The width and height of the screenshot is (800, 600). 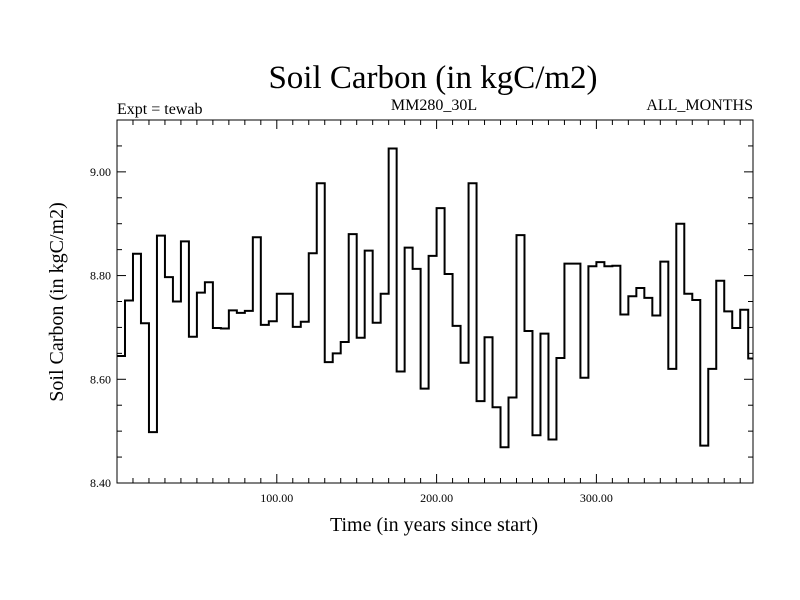 What do you see at coordinates (434, 105) in the screenshot?
I see `subtitle-center: MM280_30L` at bounding box center [434, 105].